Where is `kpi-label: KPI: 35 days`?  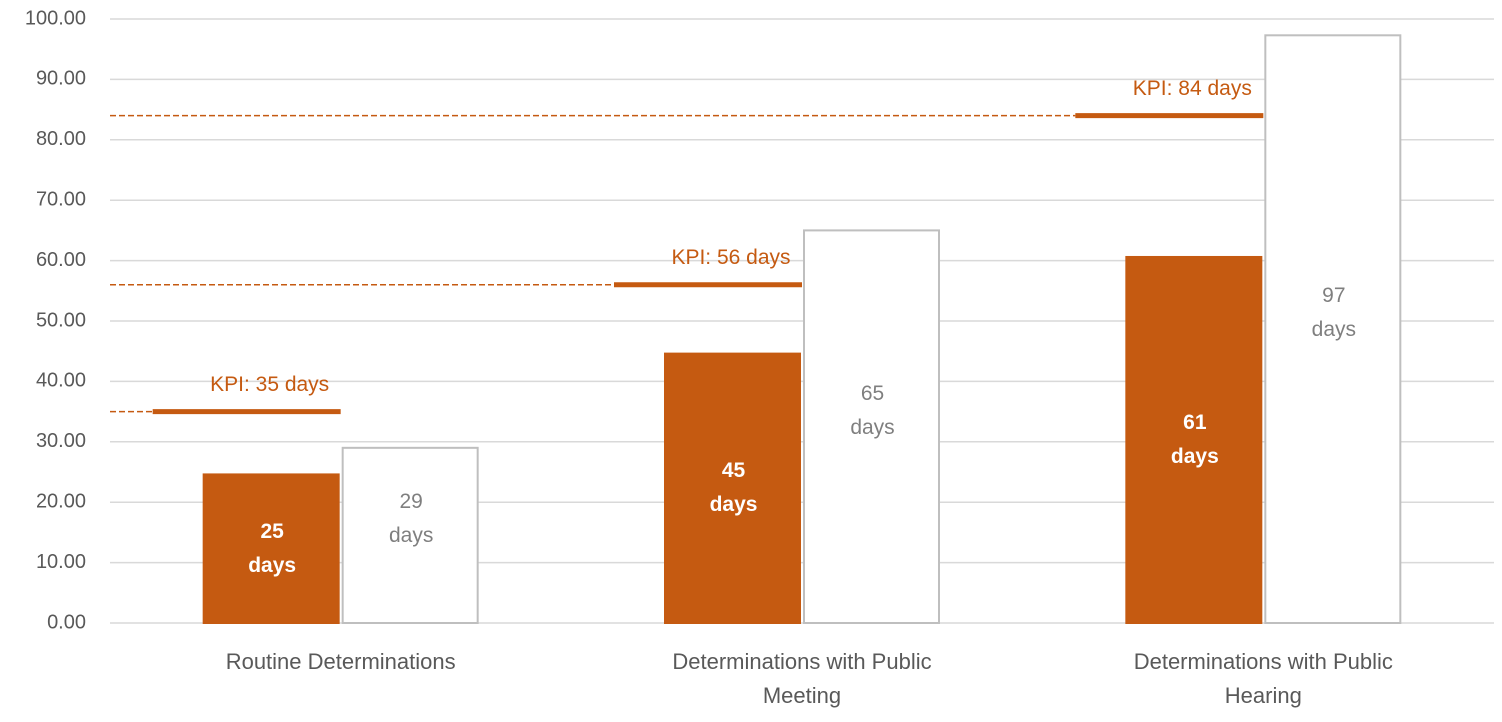
kpi-label: KPI: 35 days is located at coordinates (270, 384).